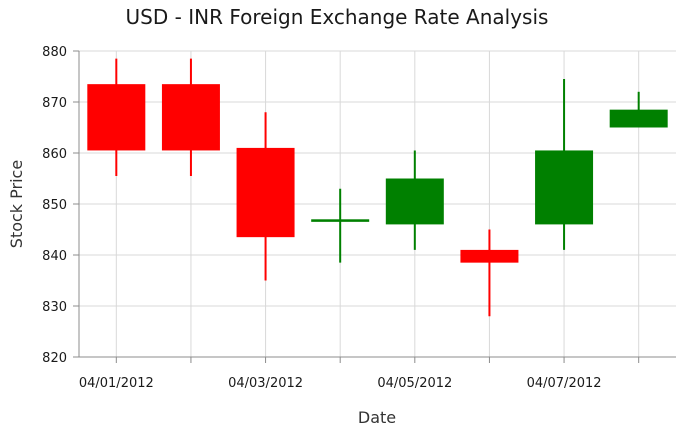  Describe the element at coordinates (54, 103) in the screenshot. I see `y-tick-label: 870` at that location.